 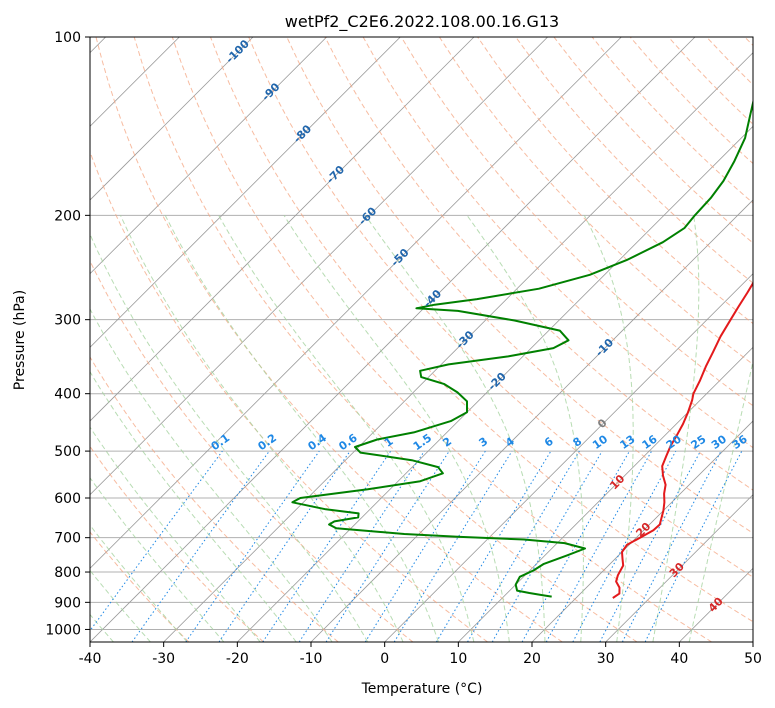 What do you see at coordinates (63, 630) in the screenshot?
I see `y-tick-label: 1000` at bounding box center [63, 630].